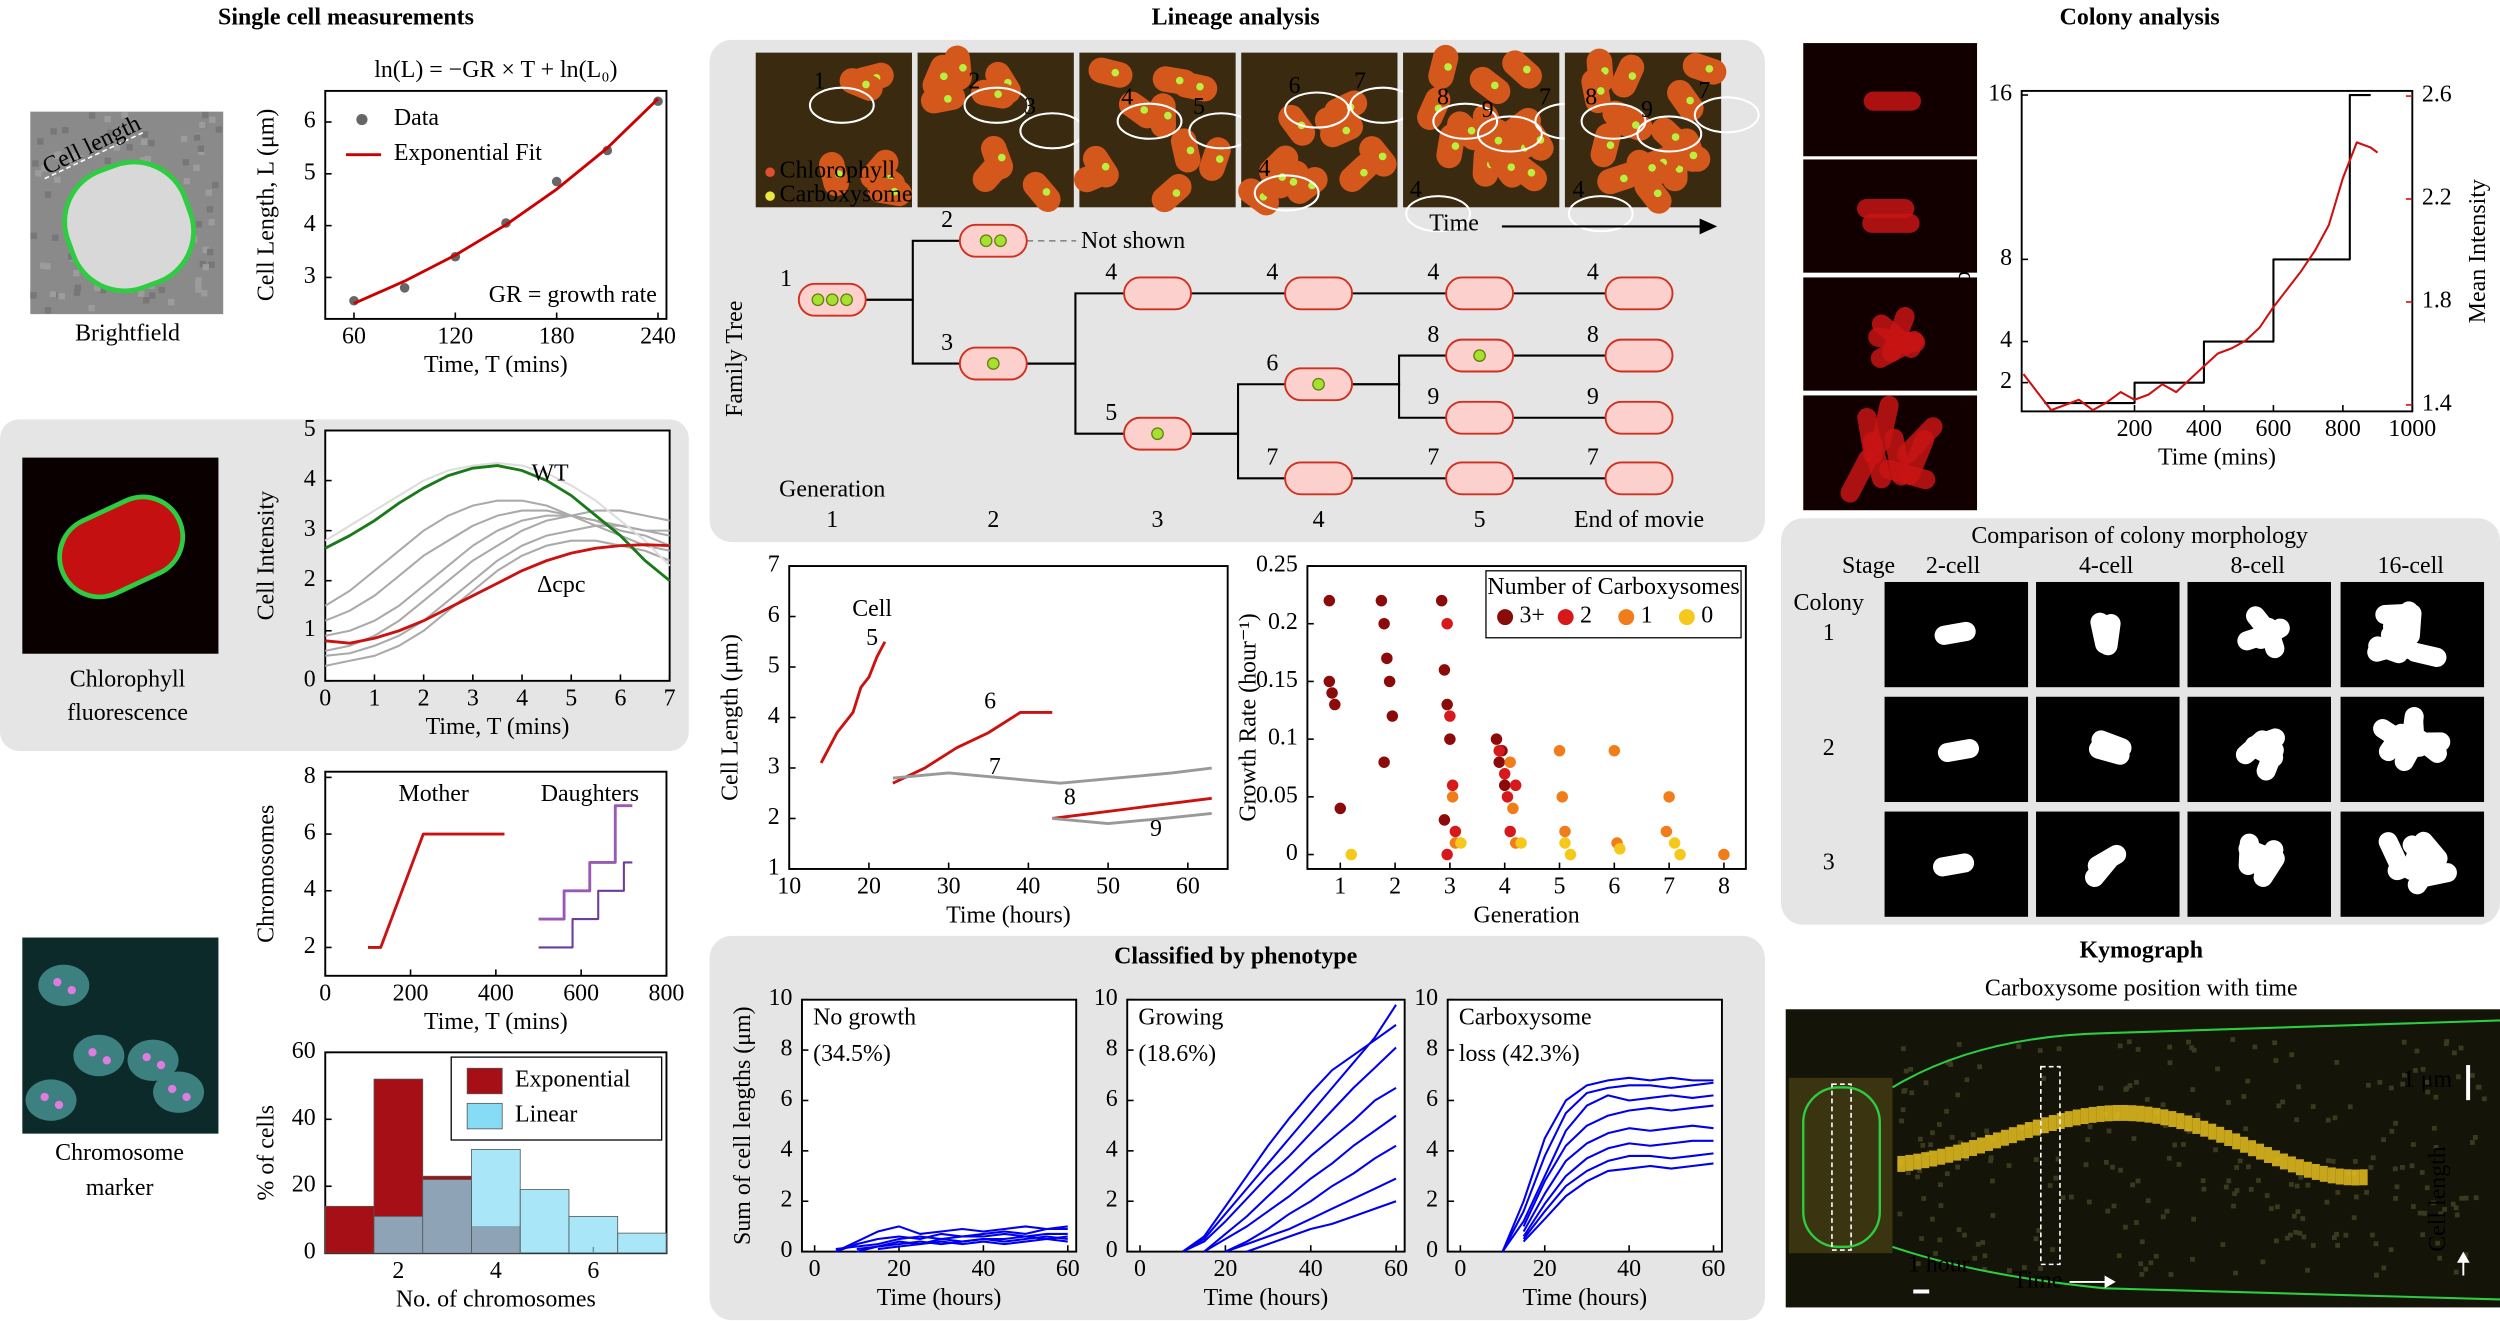 This screenshot has height=1321, width=2500. Describe the element at coordinates (1396, 1269) in the screenshot. I see `x-tick-label: 60` at that location.